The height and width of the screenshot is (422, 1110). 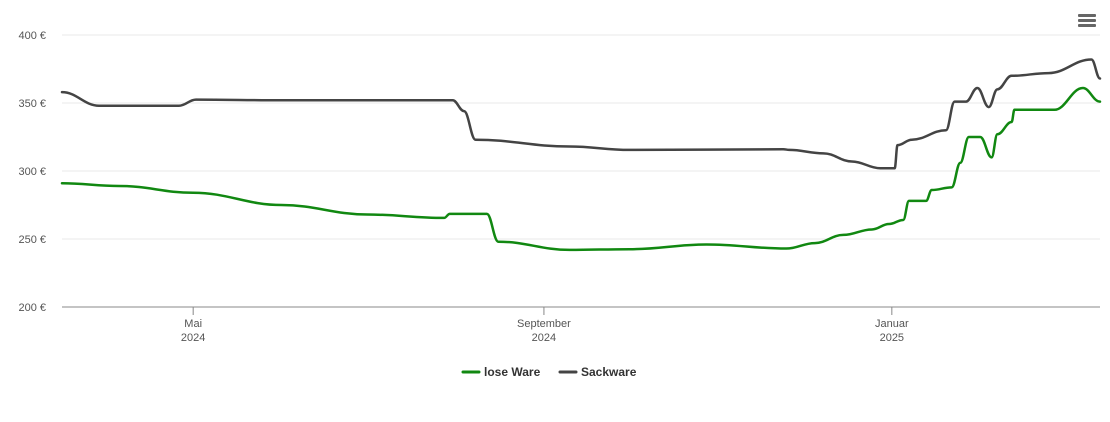 I want to click on y-tick-label: 350 €, so click(x=32, y=104).